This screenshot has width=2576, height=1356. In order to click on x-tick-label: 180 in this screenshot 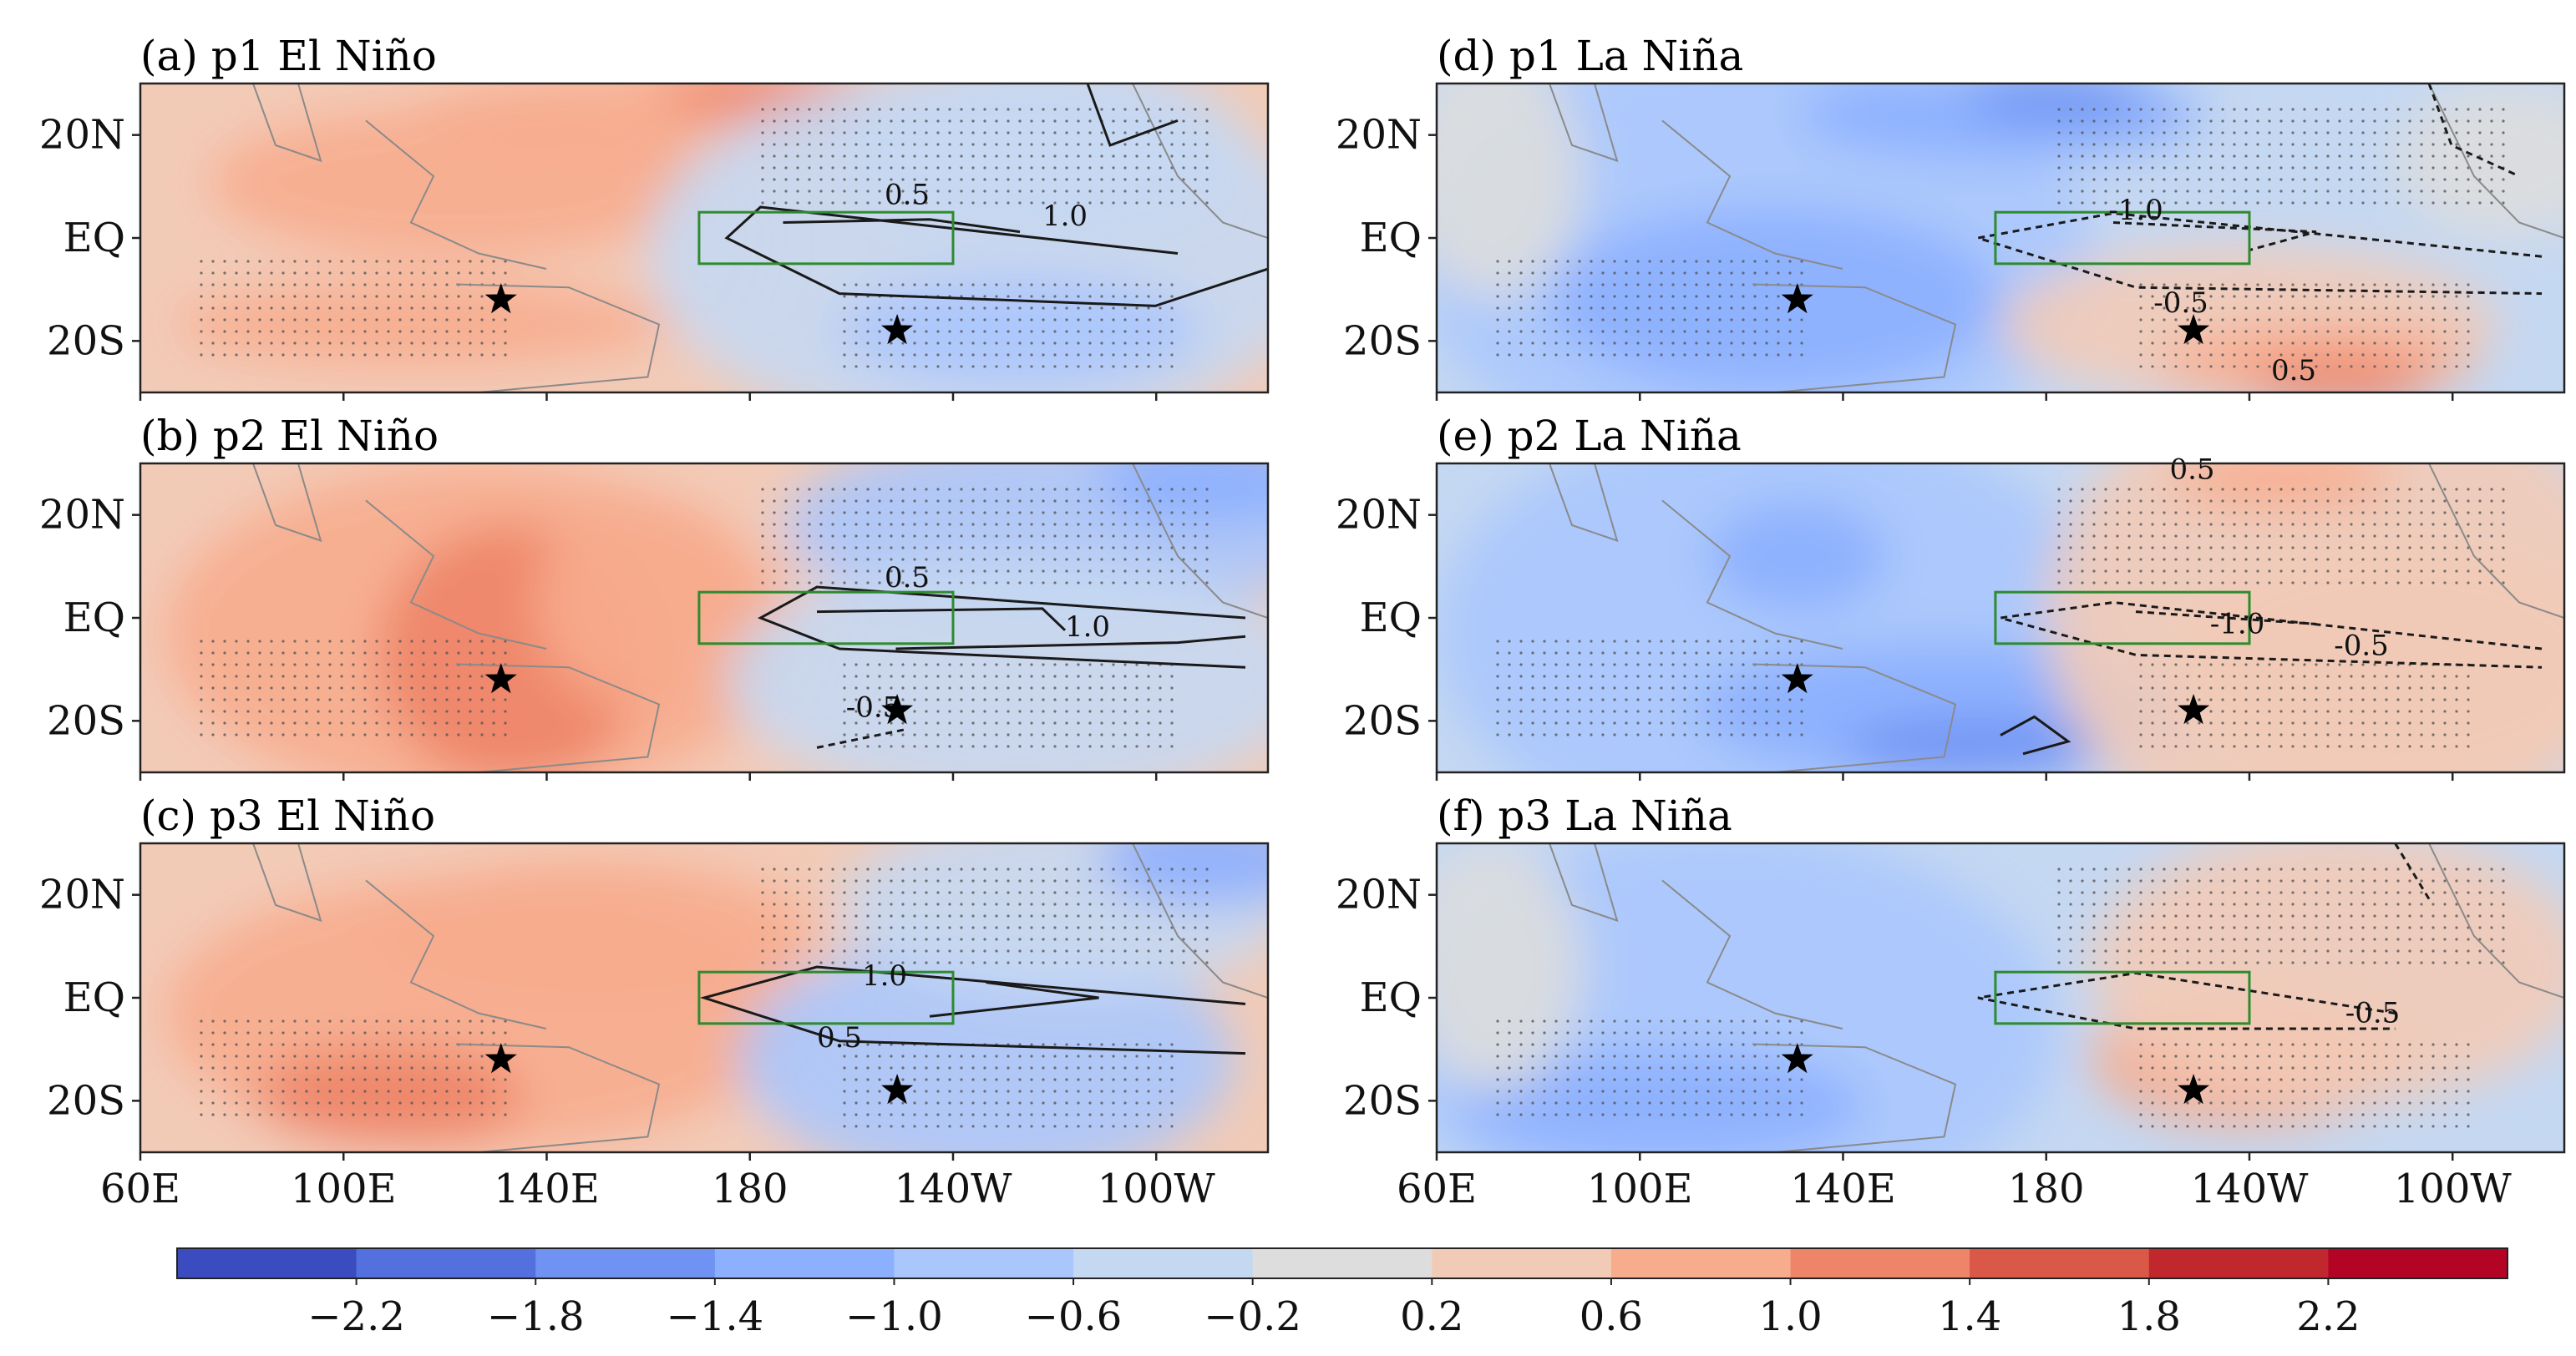, I will do `click(2046, 1189)`.